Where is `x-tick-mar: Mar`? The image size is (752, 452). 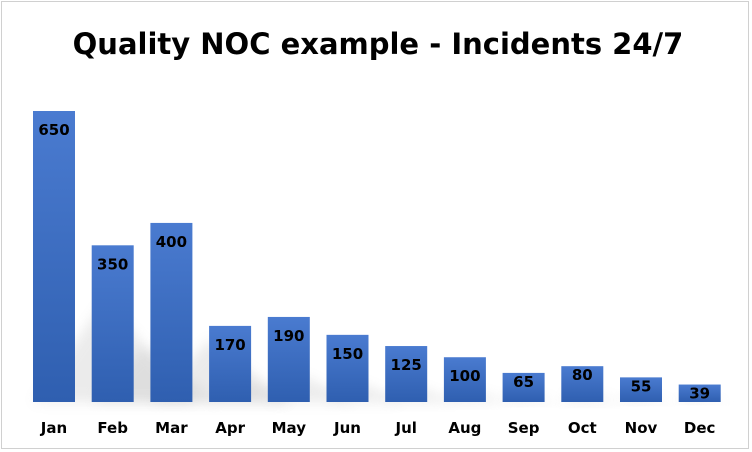 x-tick-mar: Mar is located at coordinates (171, 428).